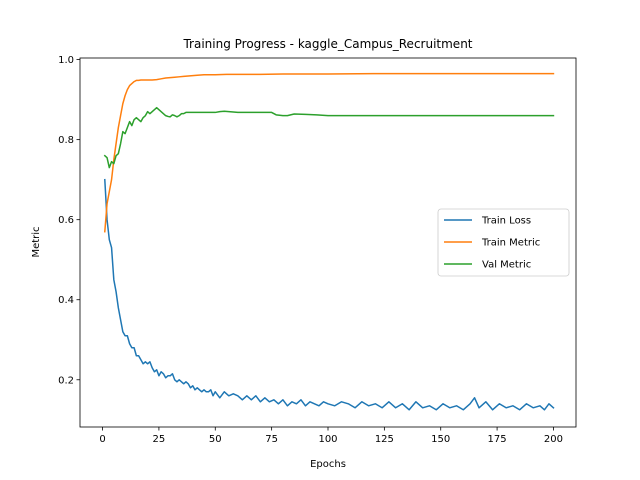  Describe the element at coordinates (102, 439) in the screenshot. I see `x-tick-label: 0` at that location.